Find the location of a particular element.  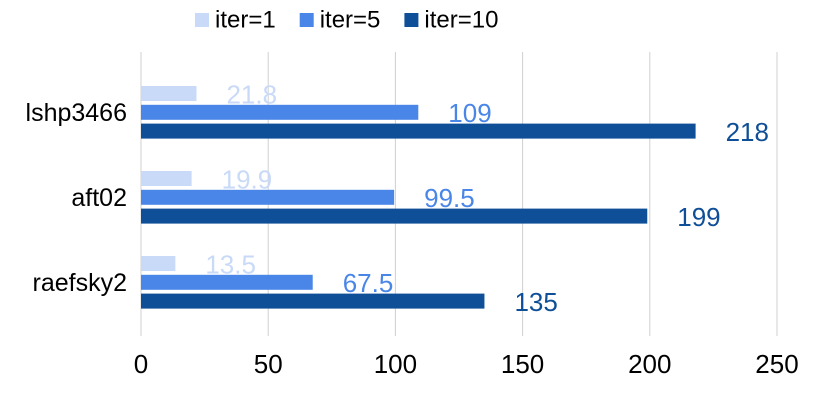

x-tick-label: 50 is located at coordinates (268, 364).